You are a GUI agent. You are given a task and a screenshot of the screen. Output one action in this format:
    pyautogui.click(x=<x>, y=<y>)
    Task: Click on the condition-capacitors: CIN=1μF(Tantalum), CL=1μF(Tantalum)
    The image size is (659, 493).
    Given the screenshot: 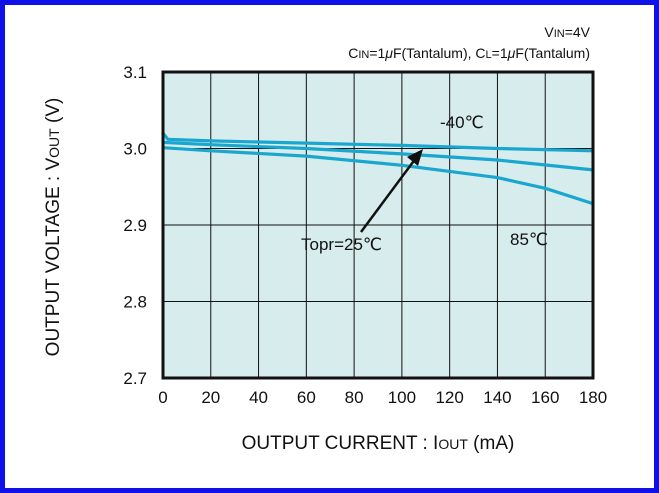 What is the action you would take?
    pyautogui.click(x=469, y=53)
    